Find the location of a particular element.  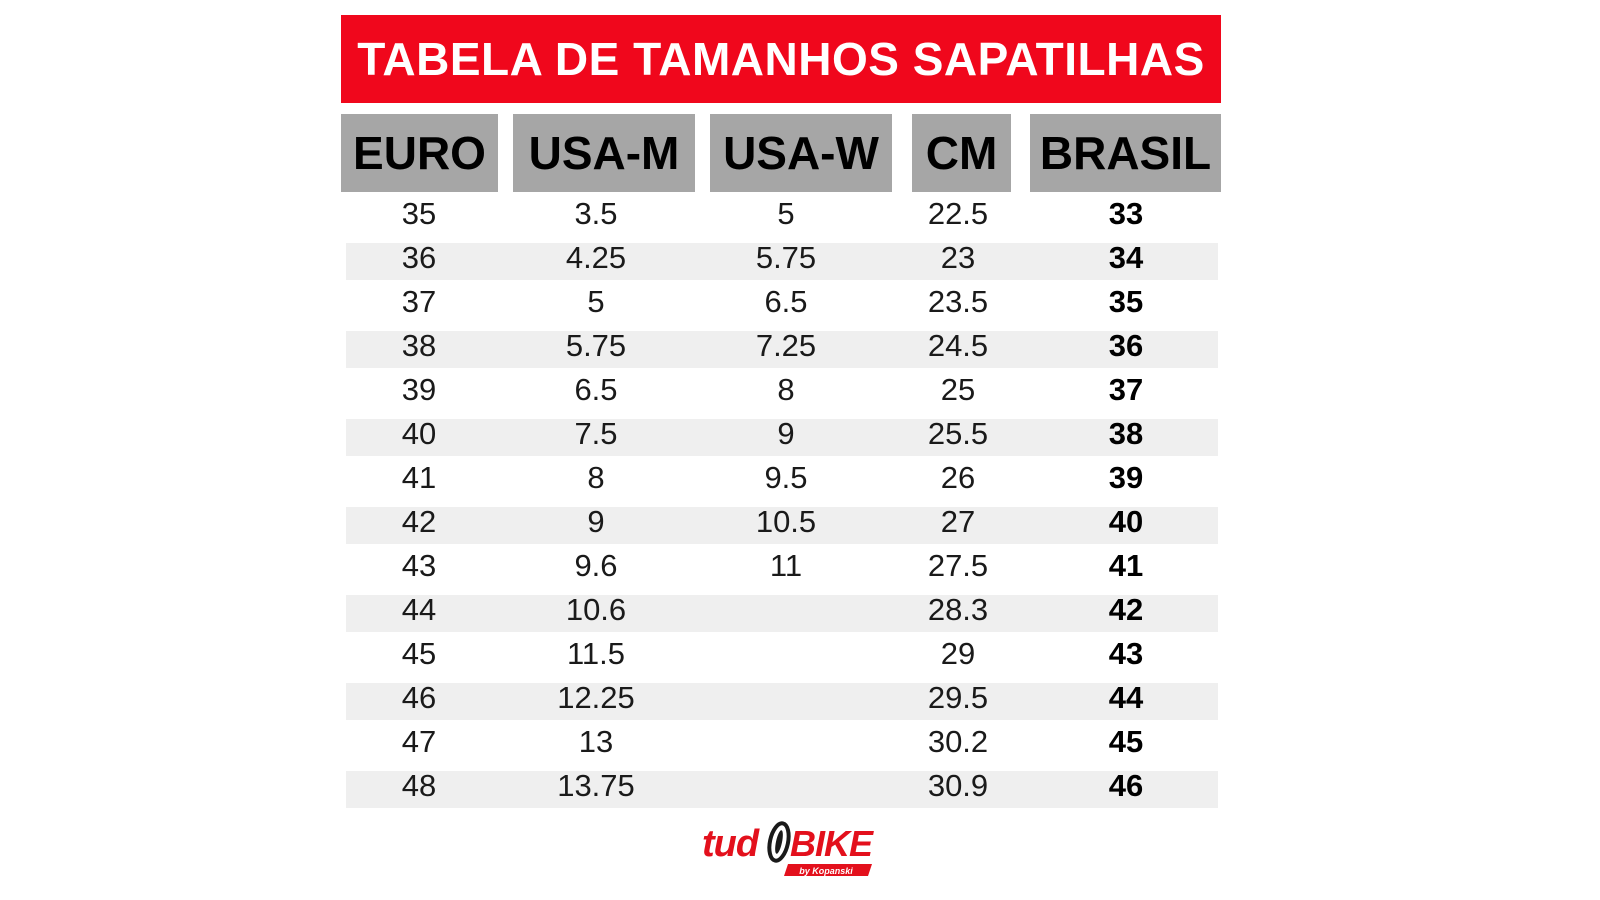

cell-usa-m: 13.75 is located at coordinates (596, 785).